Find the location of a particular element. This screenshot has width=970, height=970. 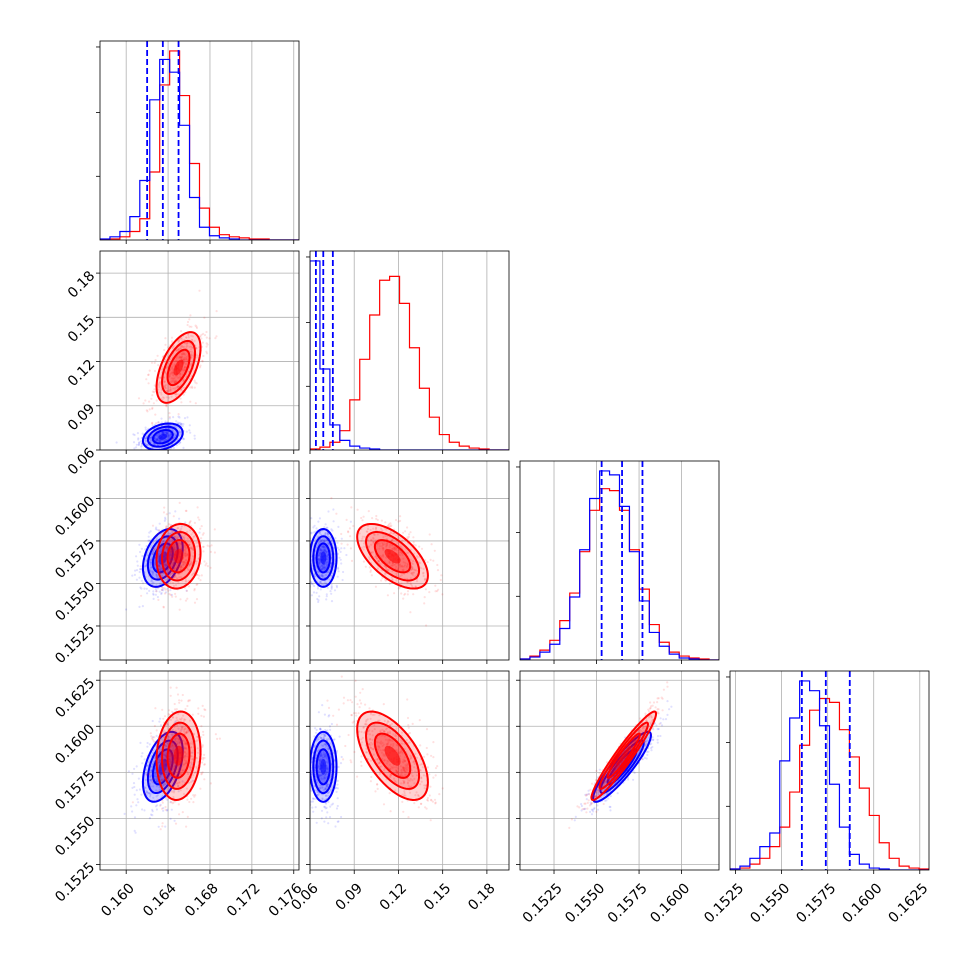

panel-1-0: 0.060.090.120.150.18 is located at coordinates (182, 364).